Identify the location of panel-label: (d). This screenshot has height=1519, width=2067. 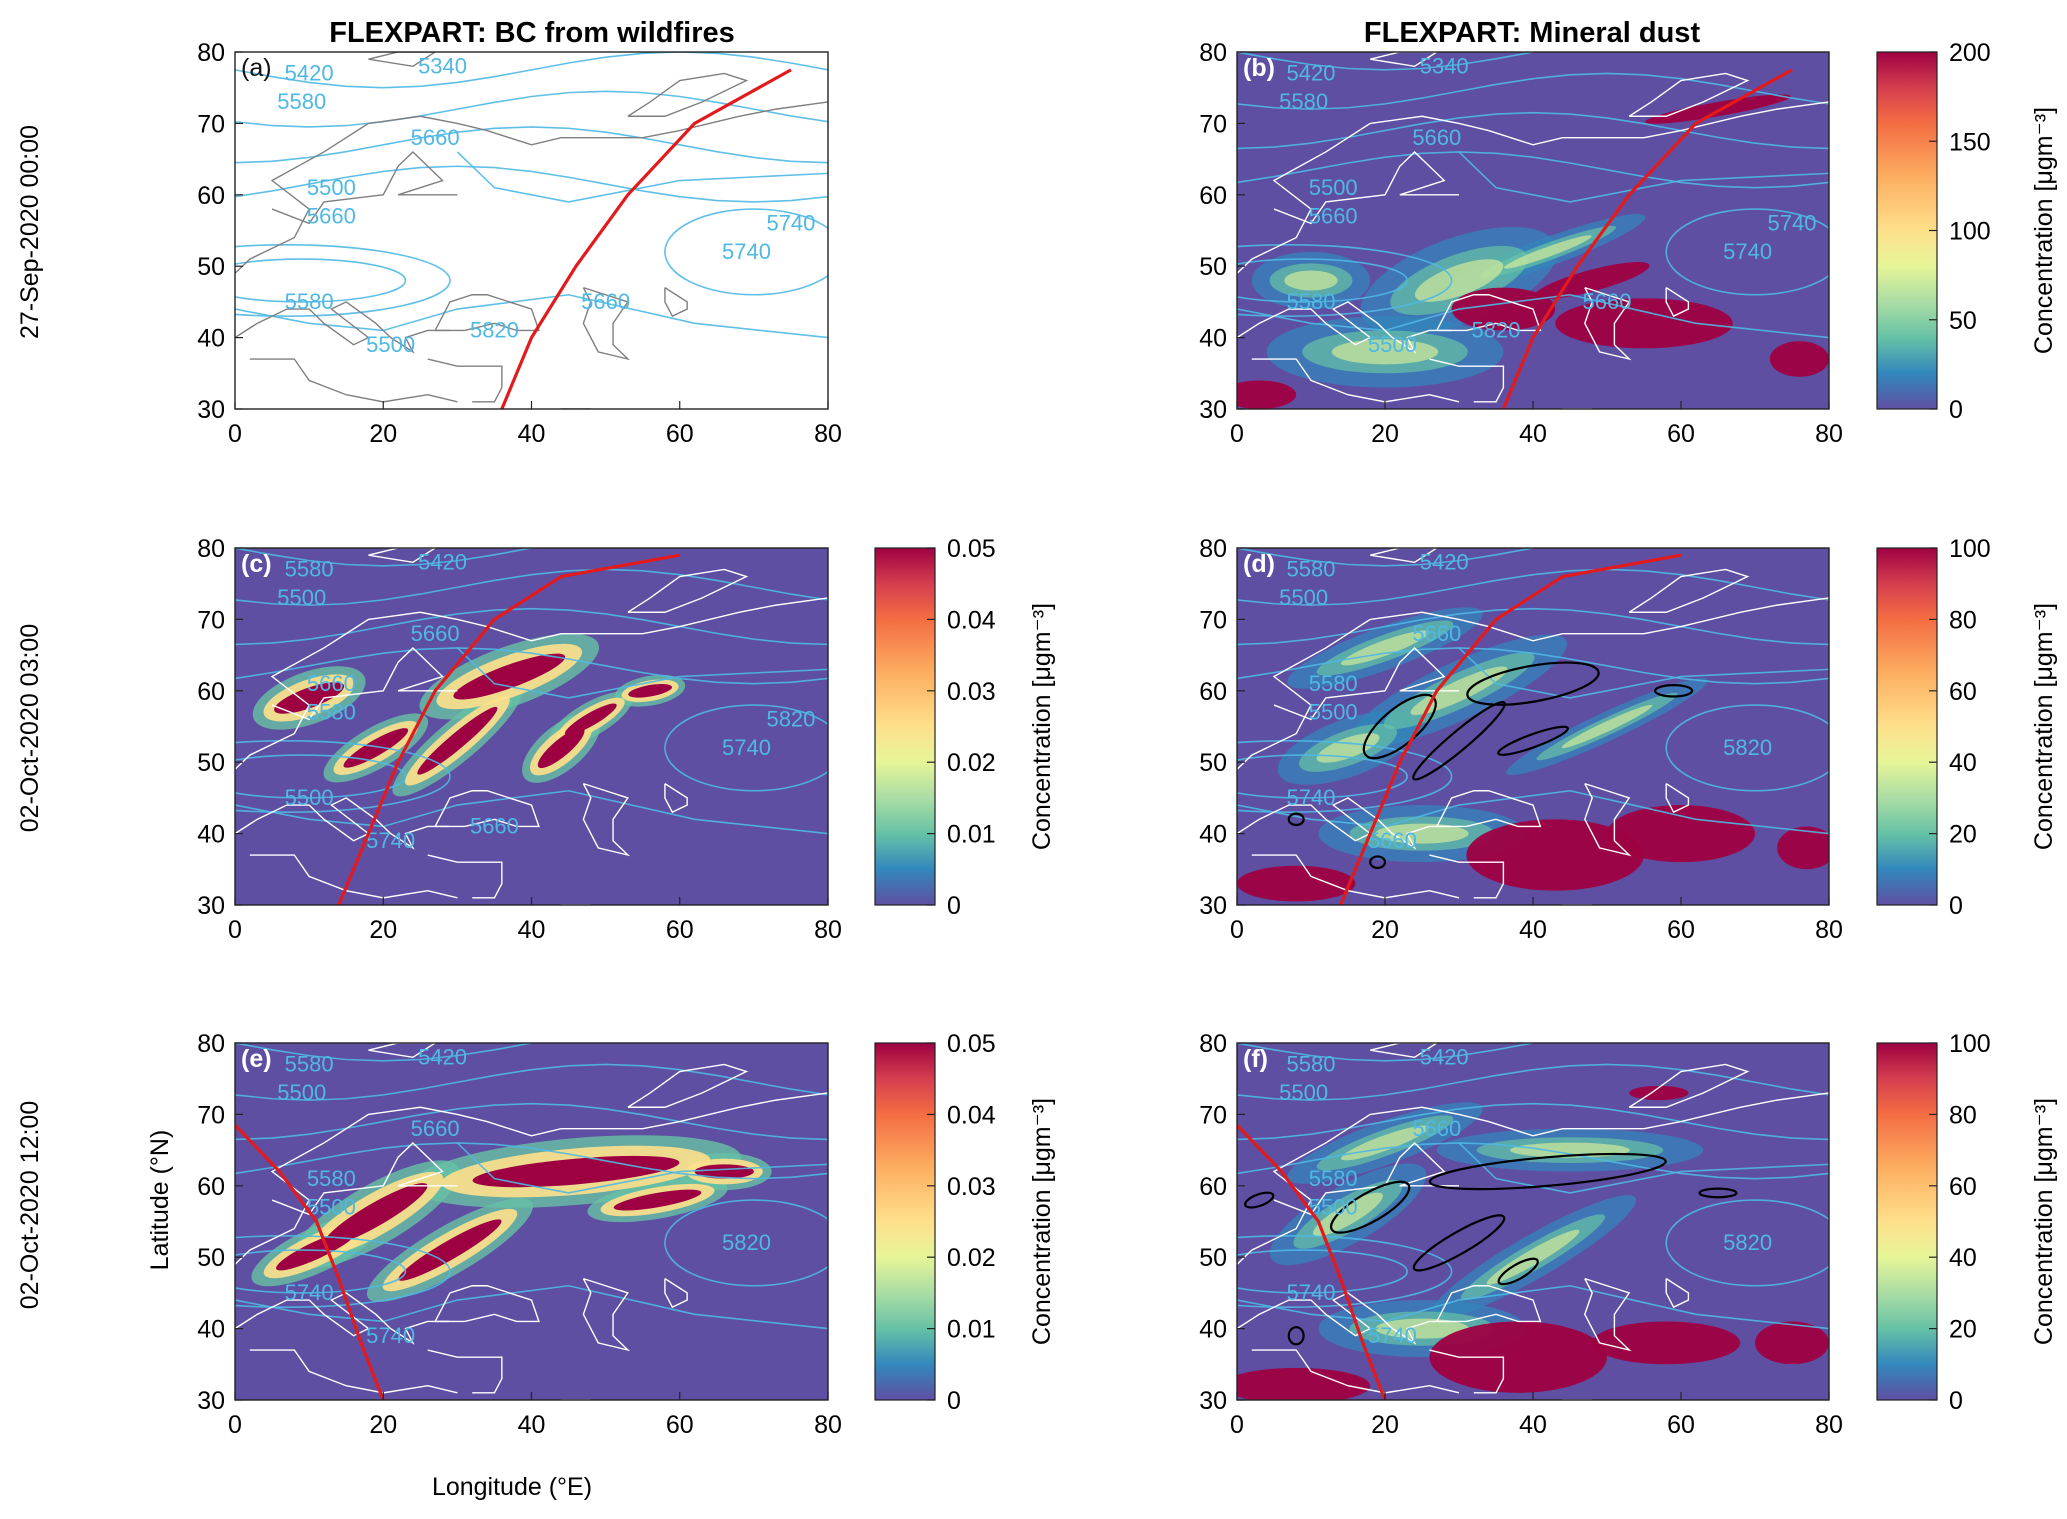
(1259, 564).